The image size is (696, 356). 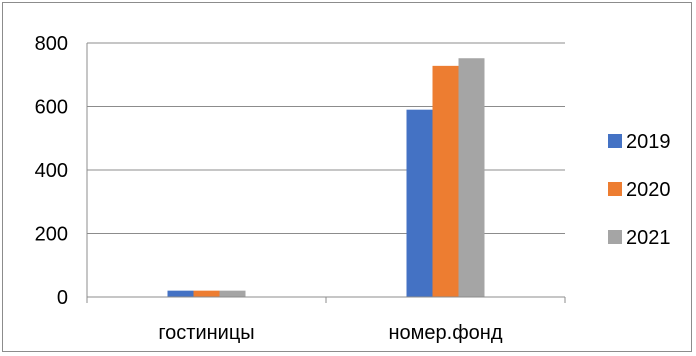 I want to click on legend-label: 2020, so click(x=648, y=190).